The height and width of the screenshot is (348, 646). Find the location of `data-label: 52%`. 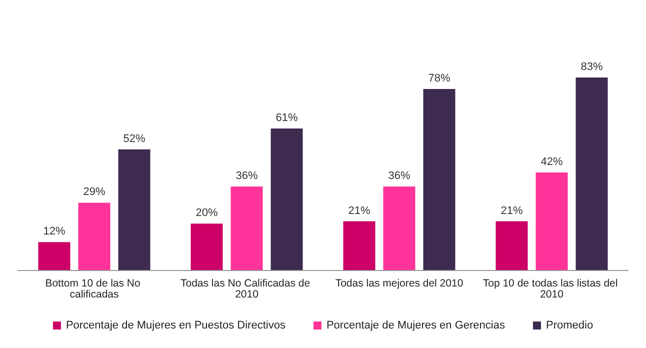

data-label: 52% is located at coordinates (134, 138).